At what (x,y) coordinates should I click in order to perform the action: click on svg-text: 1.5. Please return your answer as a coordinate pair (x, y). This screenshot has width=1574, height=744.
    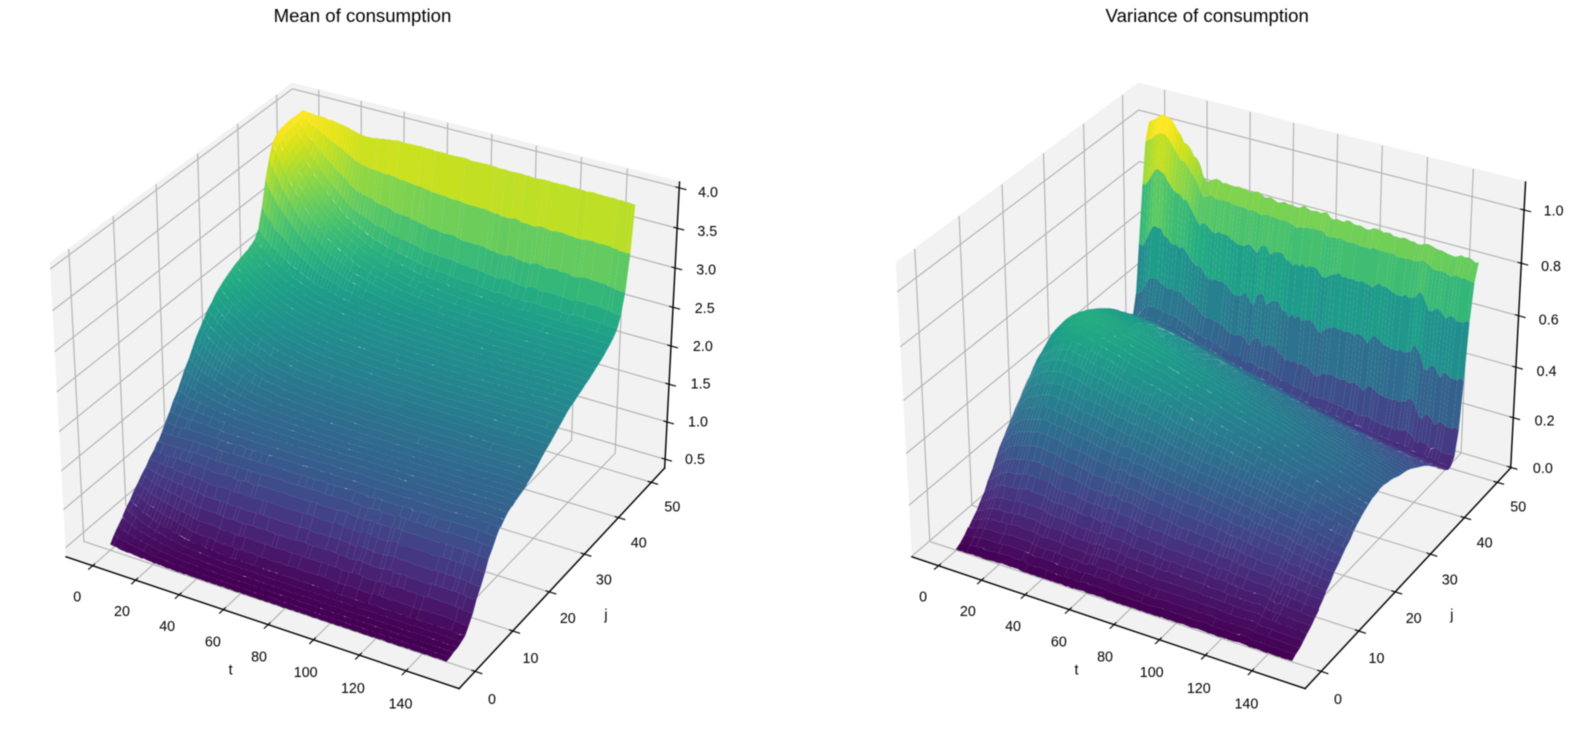
    Looking at the image, I should click on (701, 385).